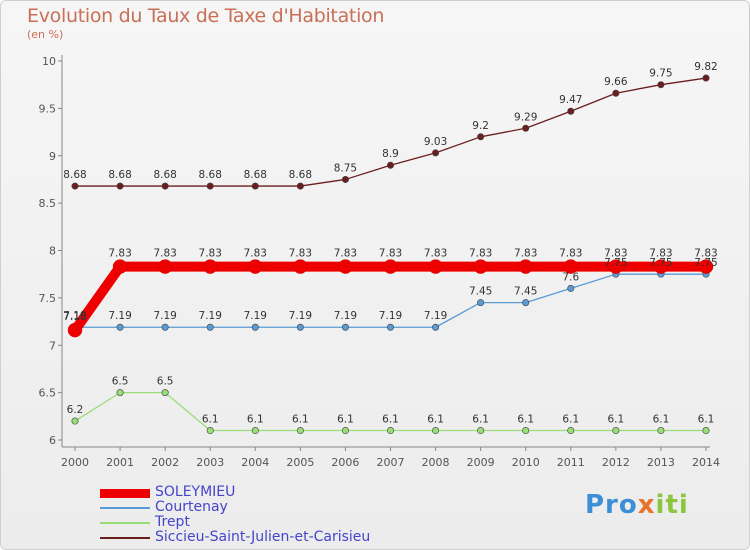 The width and height of the screenshot is (750, 550). I want to click on y-tick-label: 10, so click(49, 61).